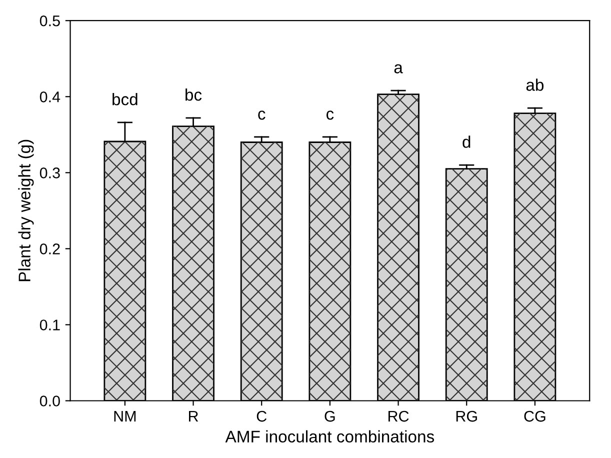  Describe the element at coordinates (466, 142) in the screenshot. I see `annotation: d` at that location.